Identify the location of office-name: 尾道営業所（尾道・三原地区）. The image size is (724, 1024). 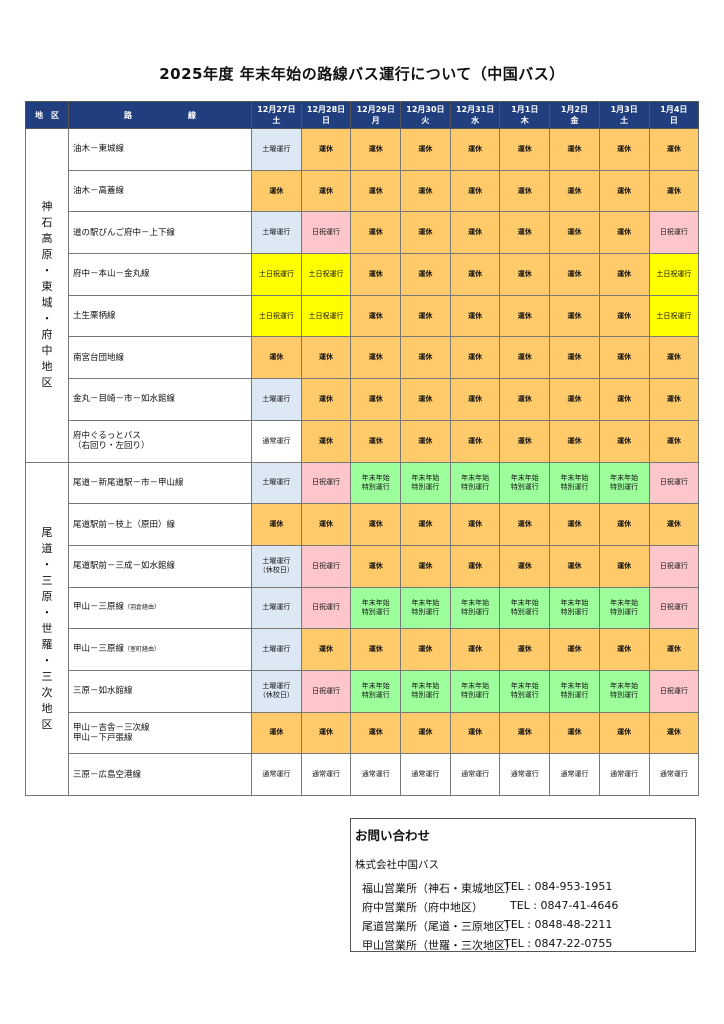
(439, 926).